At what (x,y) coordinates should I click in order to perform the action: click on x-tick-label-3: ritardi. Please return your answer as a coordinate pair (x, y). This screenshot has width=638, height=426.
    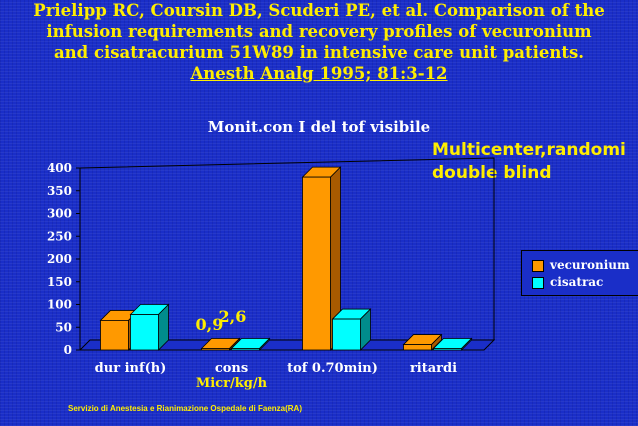
    Looking at the image, I should click on (433, 368).